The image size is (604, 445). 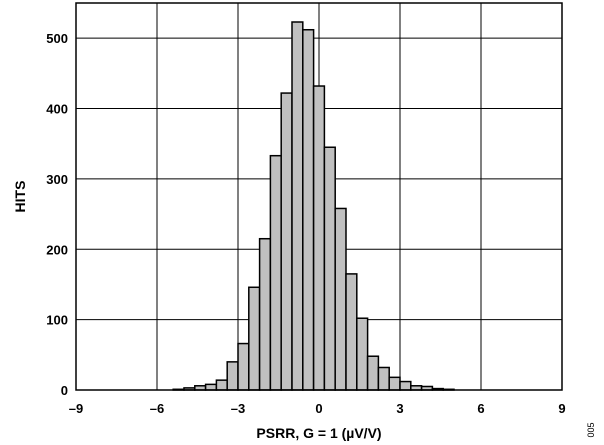 I want to click on figure-id: 005, so click(x=591, y=429).